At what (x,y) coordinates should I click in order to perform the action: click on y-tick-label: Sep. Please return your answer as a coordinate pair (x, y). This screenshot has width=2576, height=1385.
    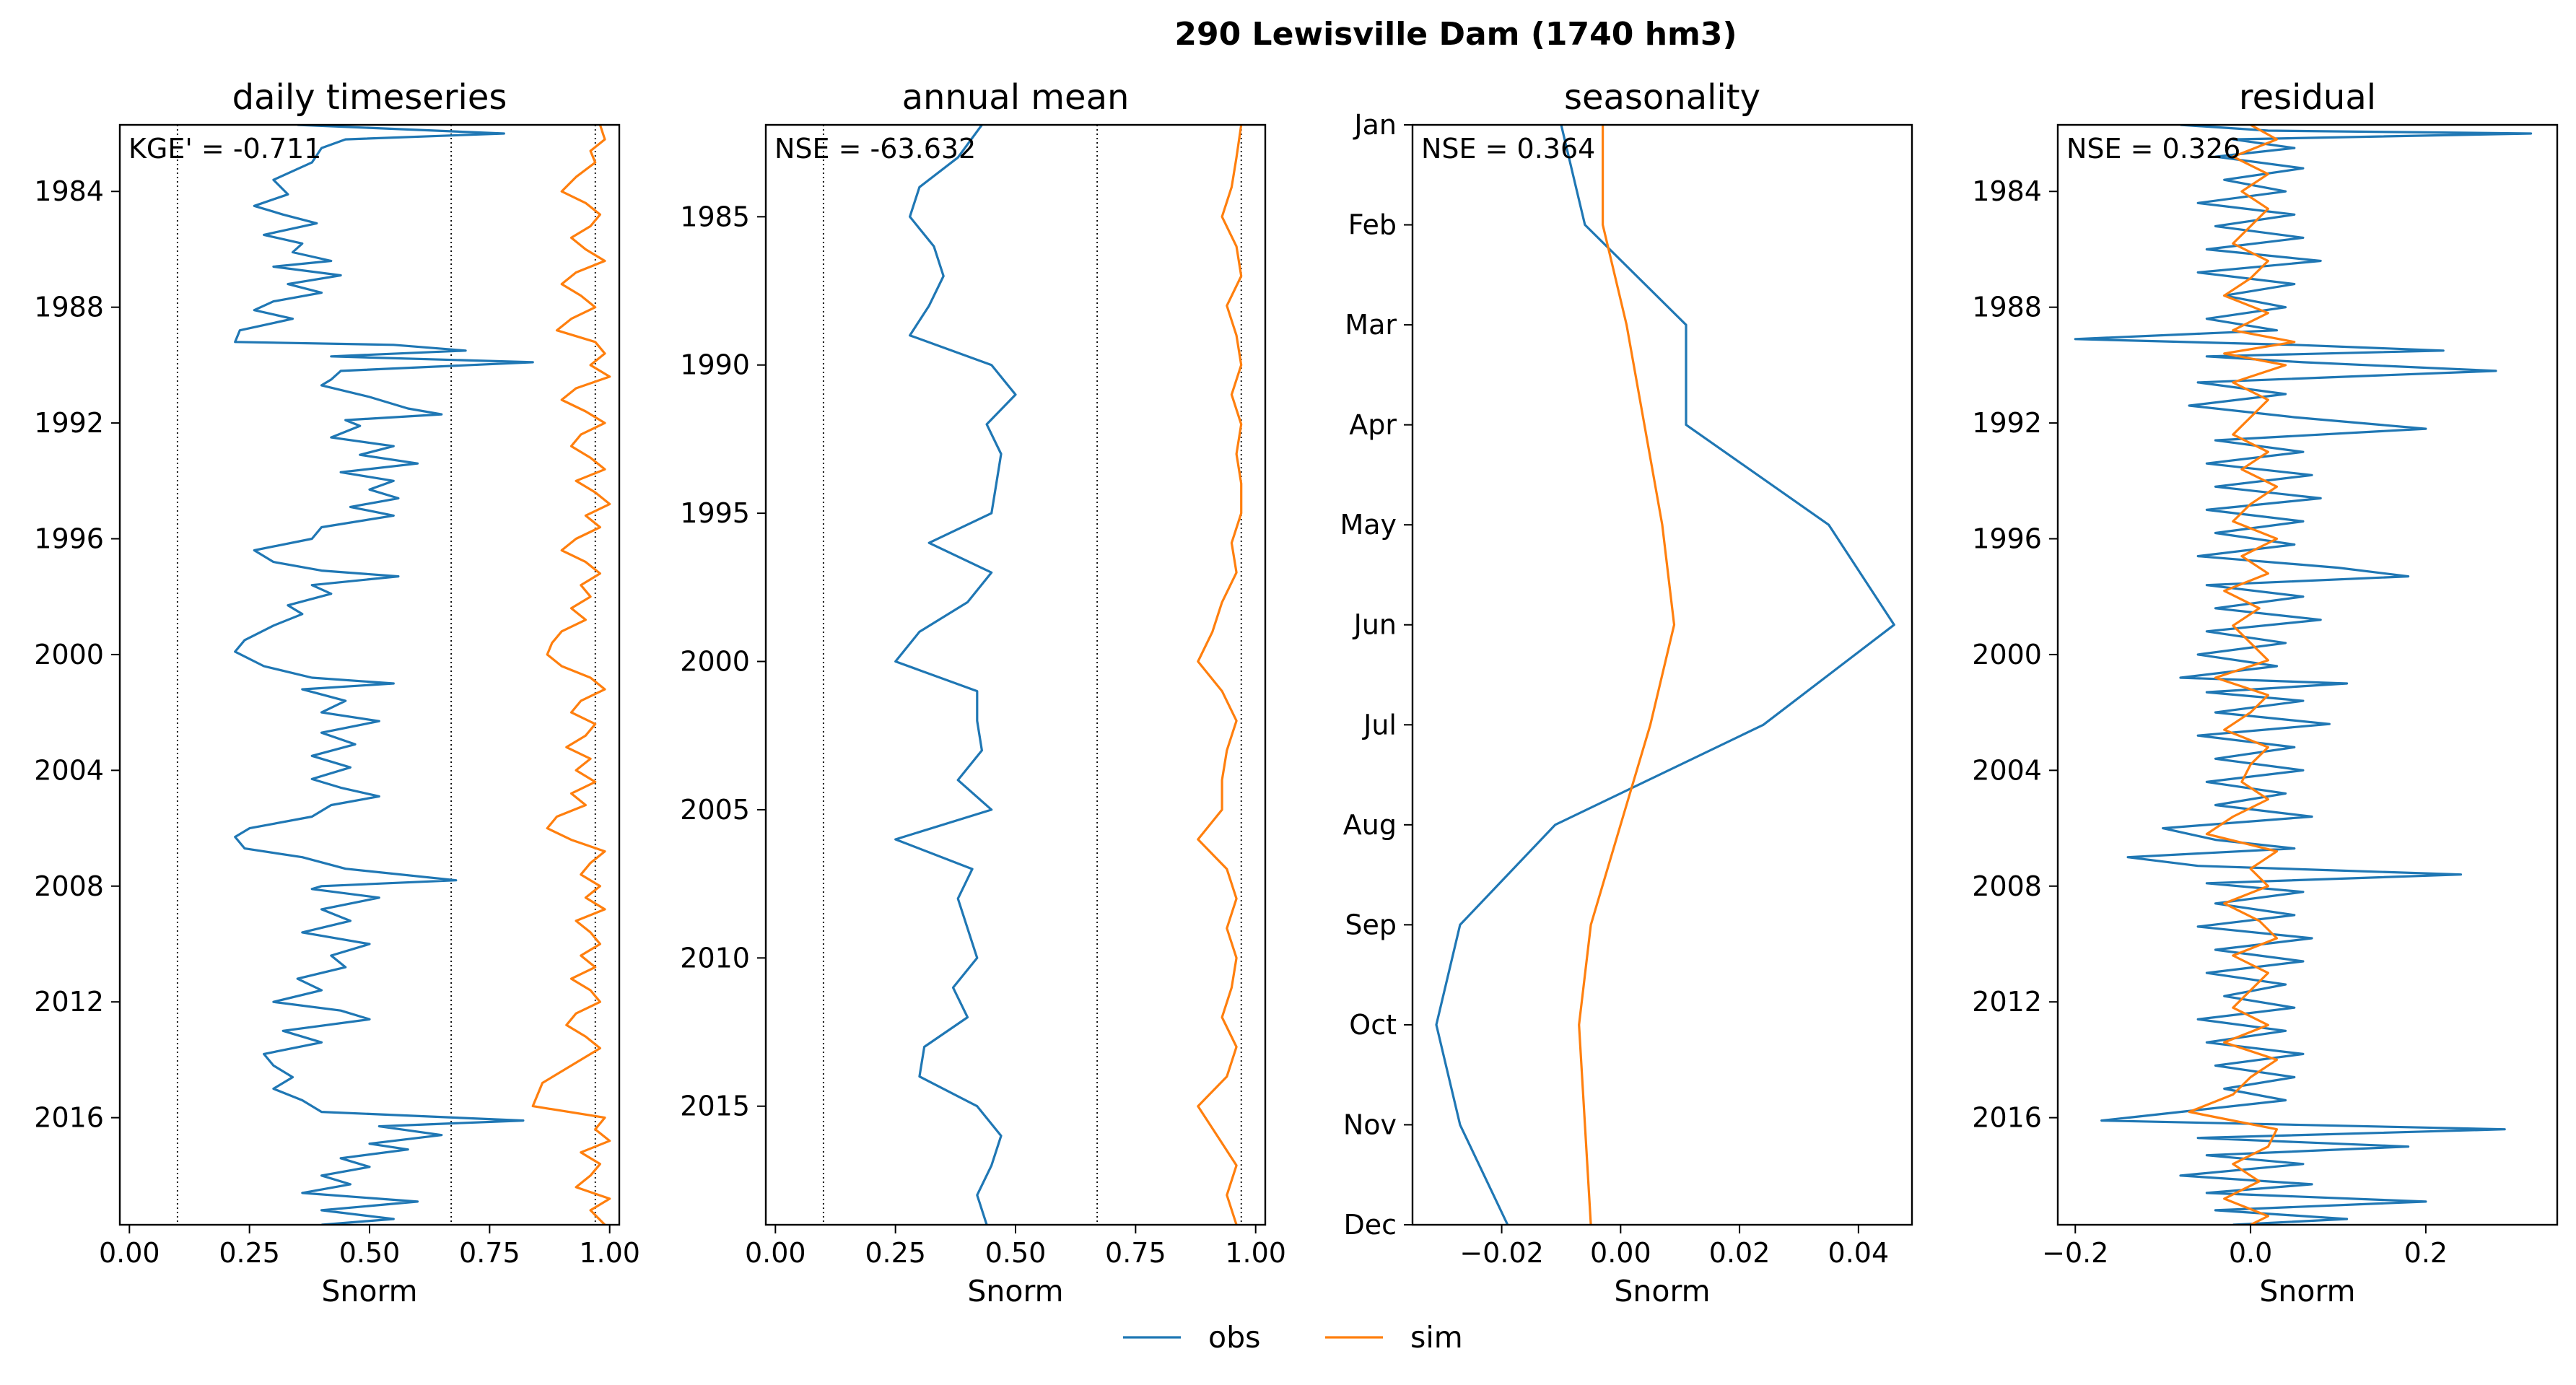
    Looking at the image, I should click on (1371, 924).